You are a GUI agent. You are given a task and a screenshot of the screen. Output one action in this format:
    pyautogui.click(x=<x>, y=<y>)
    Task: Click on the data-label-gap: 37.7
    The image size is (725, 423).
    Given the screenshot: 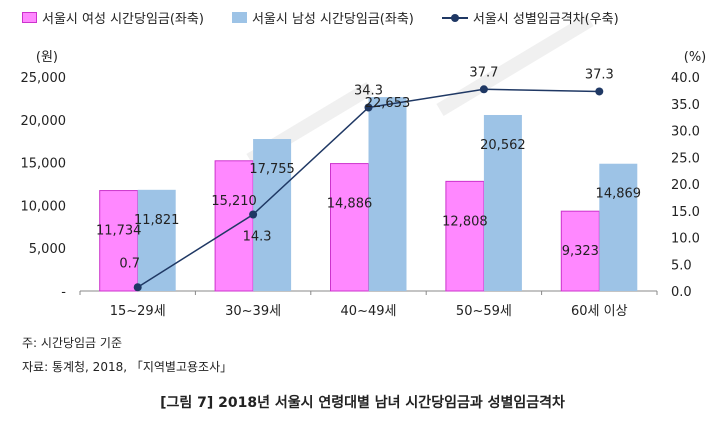 What is the action you would take?
    pyautogui.click(x=483, y=72)
    